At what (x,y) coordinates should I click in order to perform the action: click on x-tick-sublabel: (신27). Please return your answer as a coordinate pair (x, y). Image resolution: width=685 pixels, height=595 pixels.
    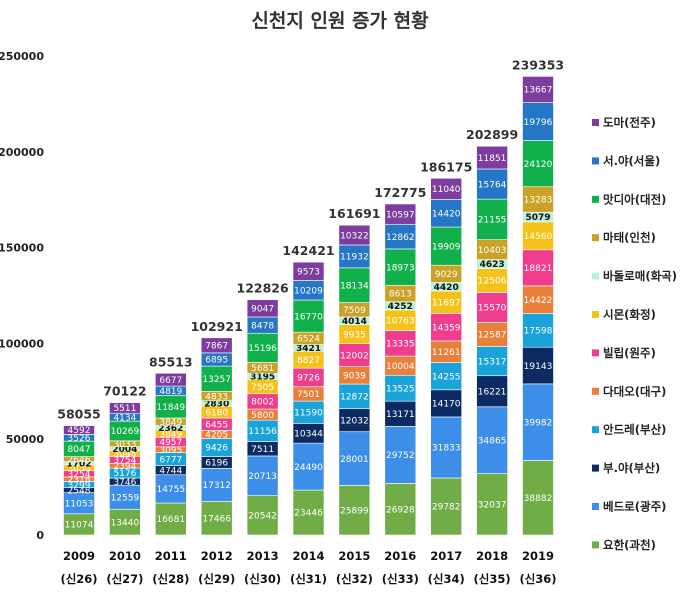
    Looking at the image, I should click on (124, 579).